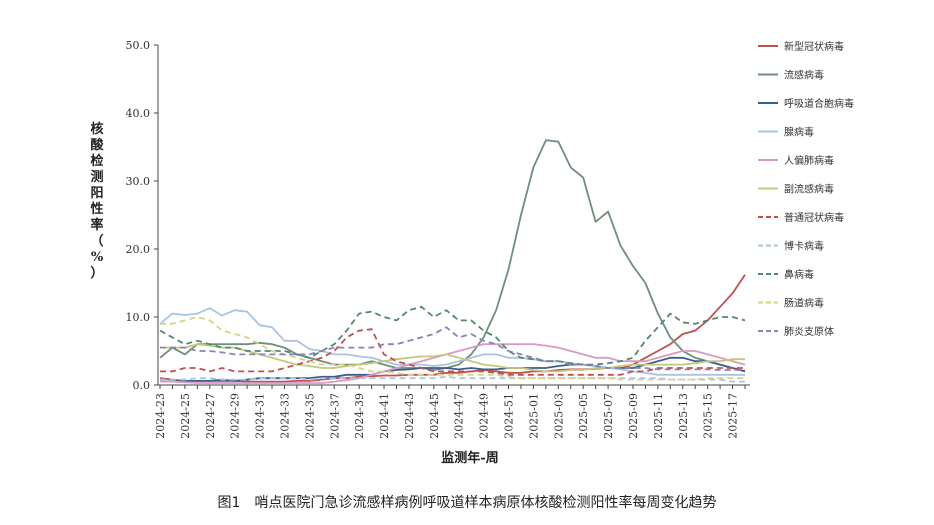 The width and height of the screenshot is (934, 525). What do you see at coordinates (804, 303) in the screenshot?
I see `legend-label: 肠道病毒` at bounding box center [804, 303].